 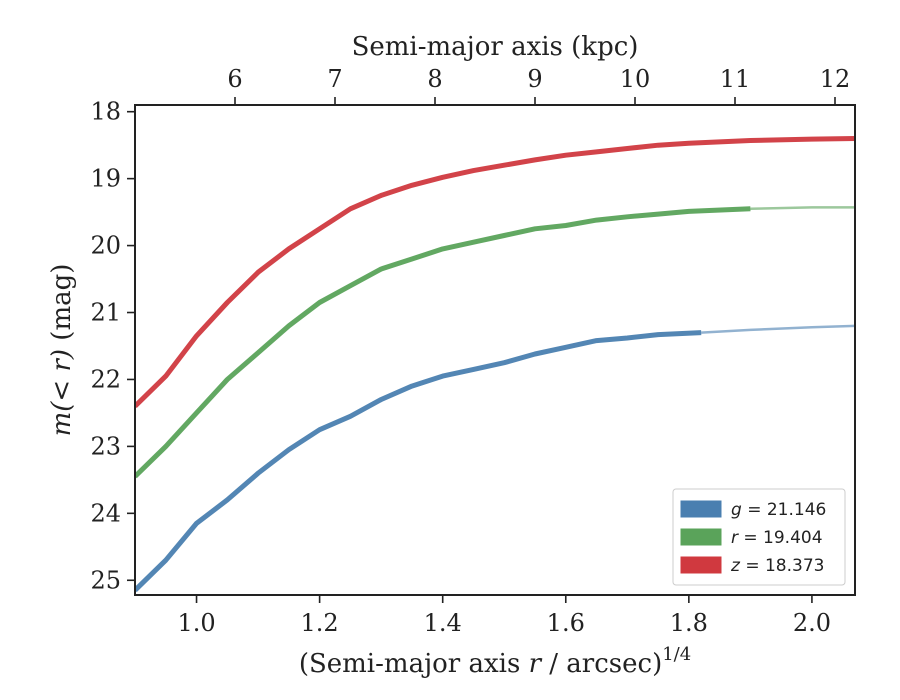 What do you see at coordinates (105, 179) in the screenshot?
I see `y-tick-label: 19` at bounding box center [105, 179].